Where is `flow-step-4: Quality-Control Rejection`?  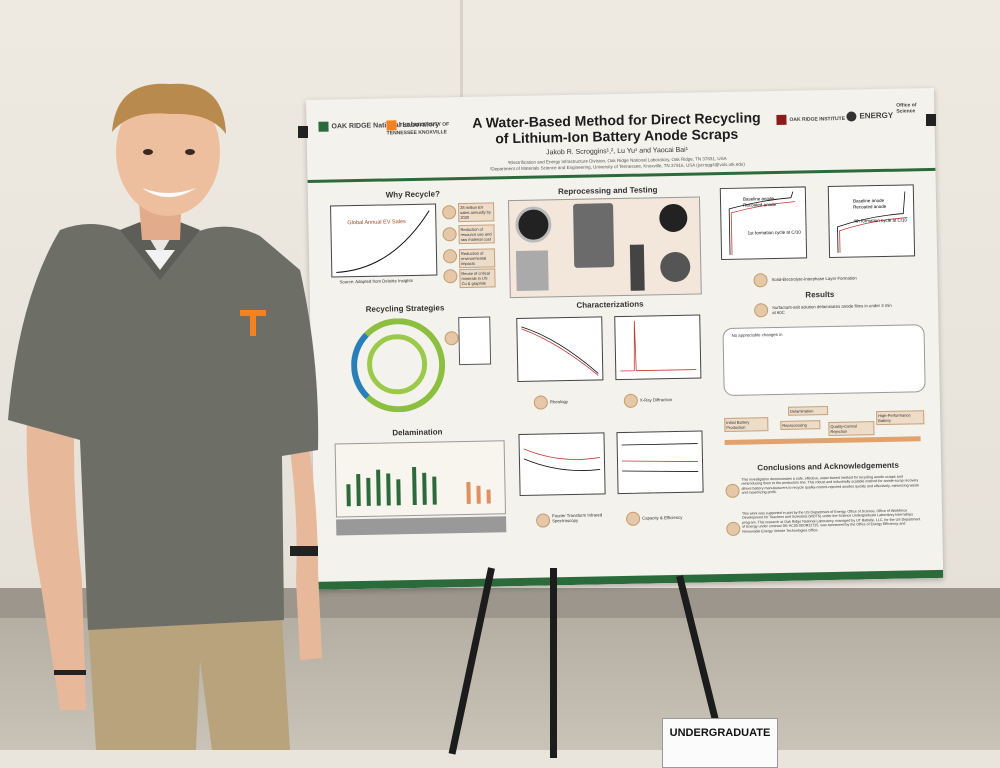 flow-step-4: Quality-Control Rejection is located at coordinates (851, 429).